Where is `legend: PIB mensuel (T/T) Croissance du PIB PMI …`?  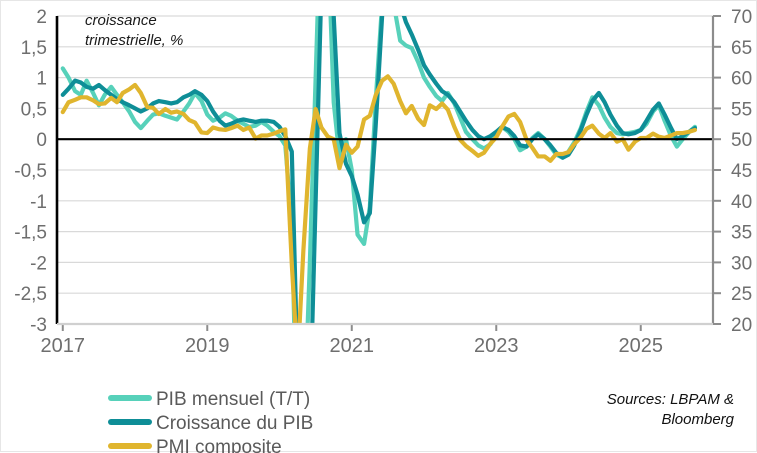
legend: PIB mensuel (T/T) Croissance du PIB PMI … is located at coordinates (210, 421).